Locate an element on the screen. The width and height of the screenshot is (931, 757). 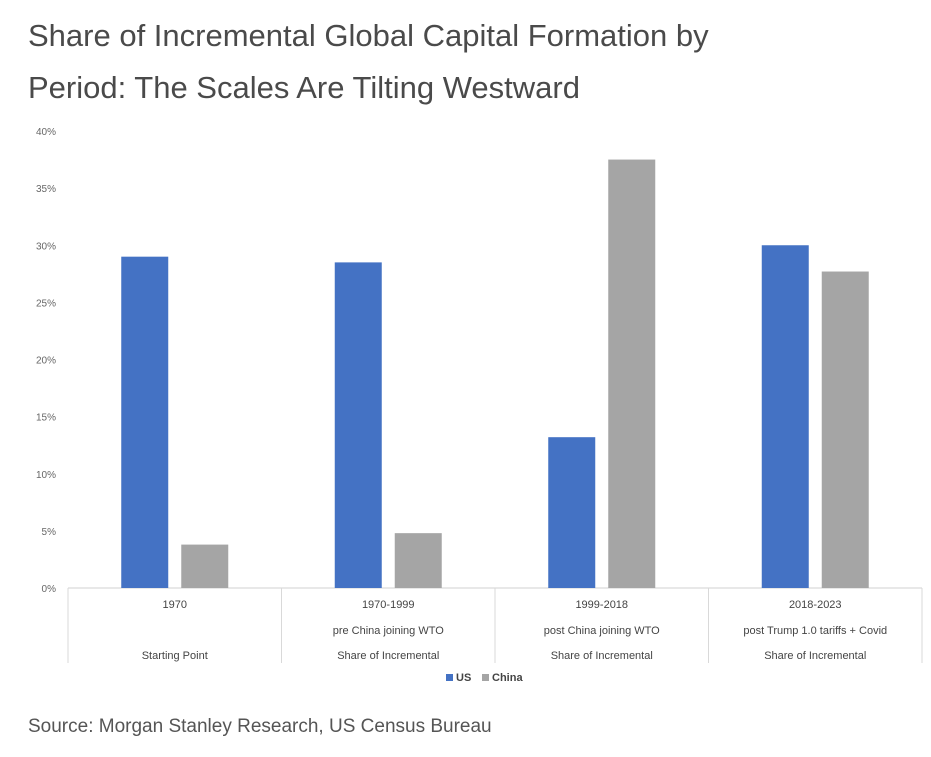
category-label: Starting Point is located at coordinates (175, 656).